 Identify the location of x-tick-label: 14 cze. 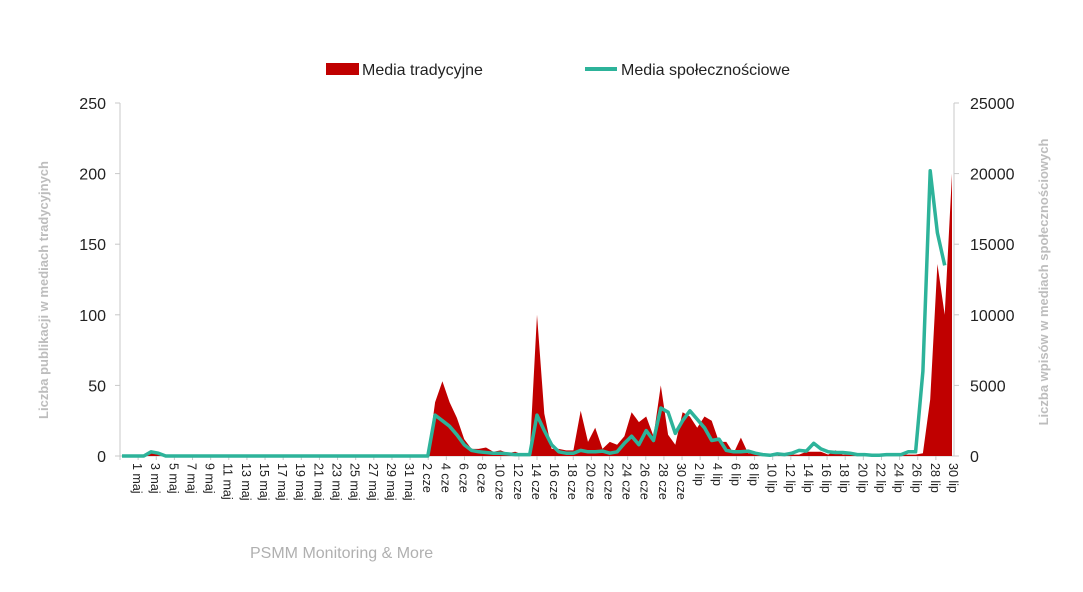
(536, 481).